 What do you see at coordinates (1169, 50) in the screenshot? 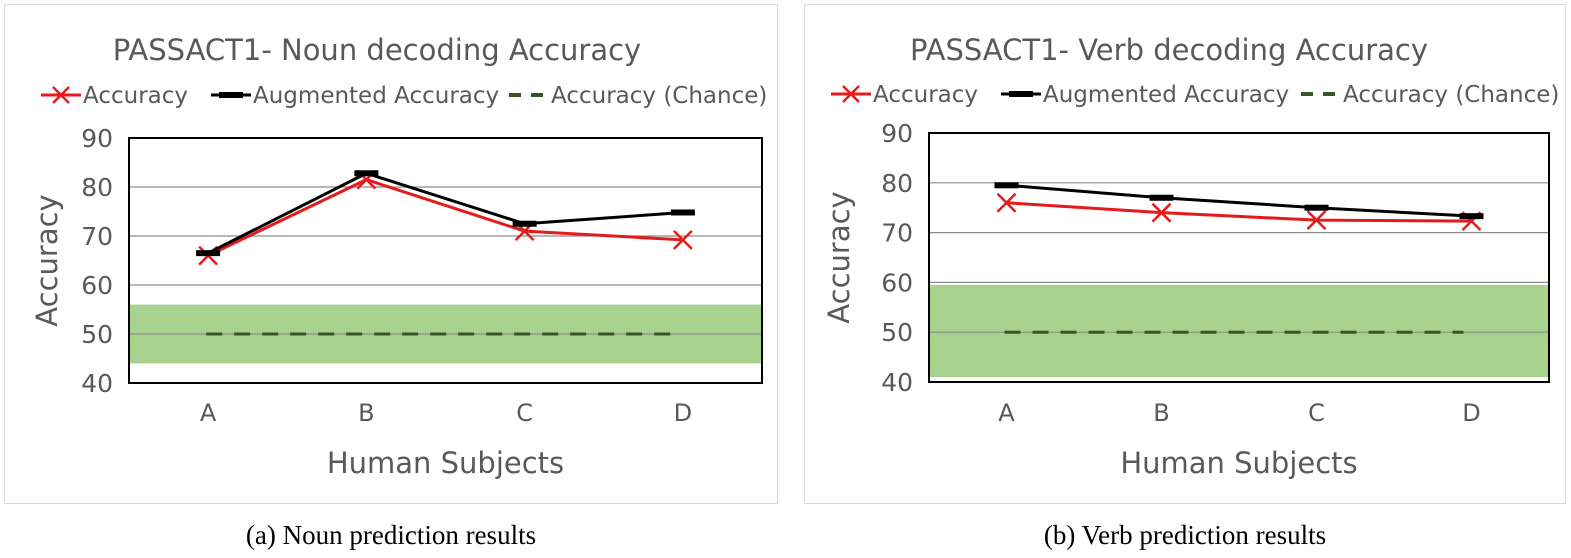
I see `chart-title: PASSACT1- Verb decoding Accuracy` at bounding box center [1169, 50].